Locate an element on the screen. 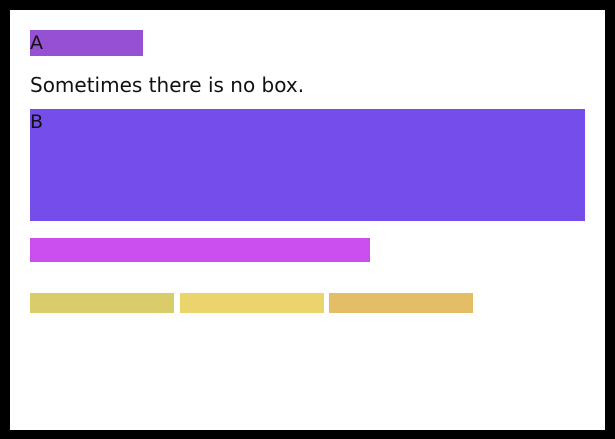 The height and width of the screenshot is (439, 615). box-a: A is located at coordinates (86, 43).